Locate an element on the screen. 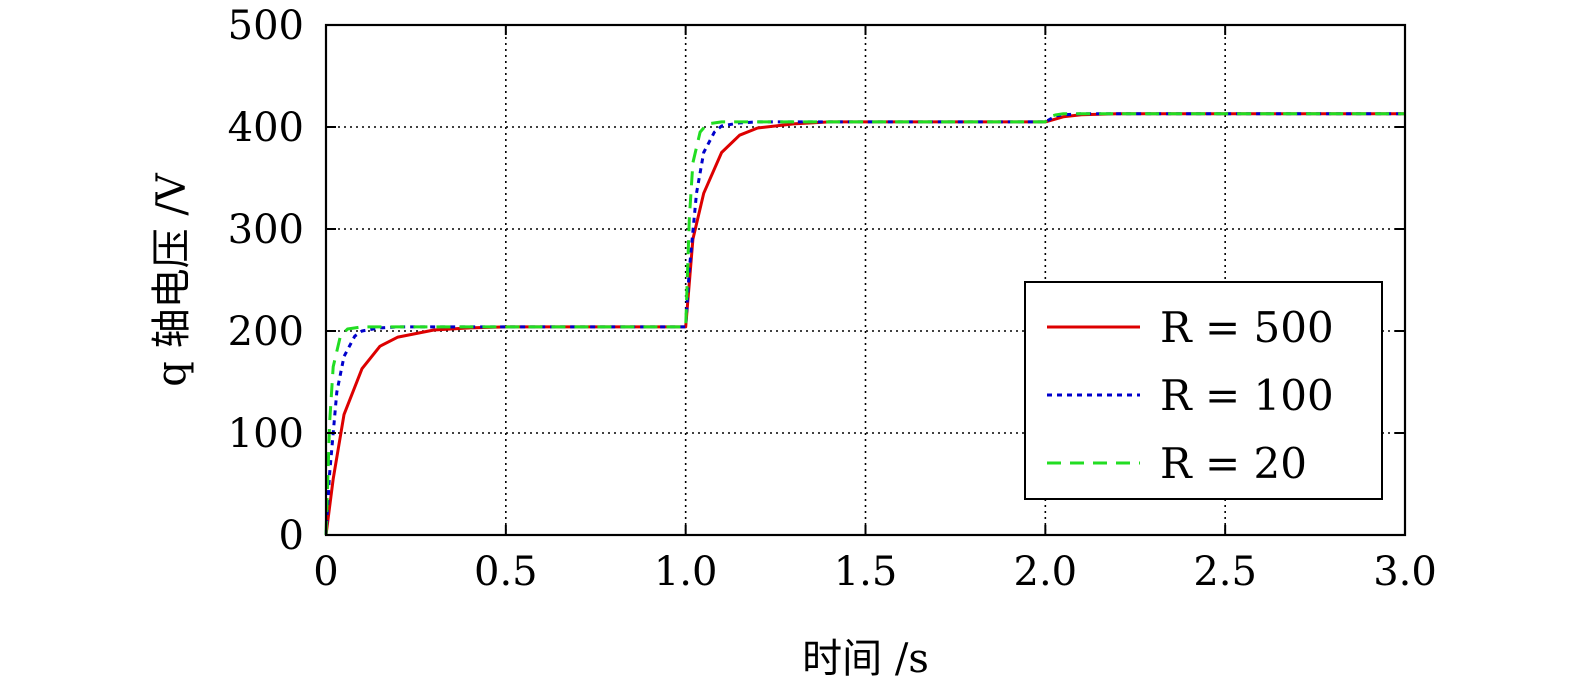  x-axis-label: 时间 /s is located at coordinates (865, 659).